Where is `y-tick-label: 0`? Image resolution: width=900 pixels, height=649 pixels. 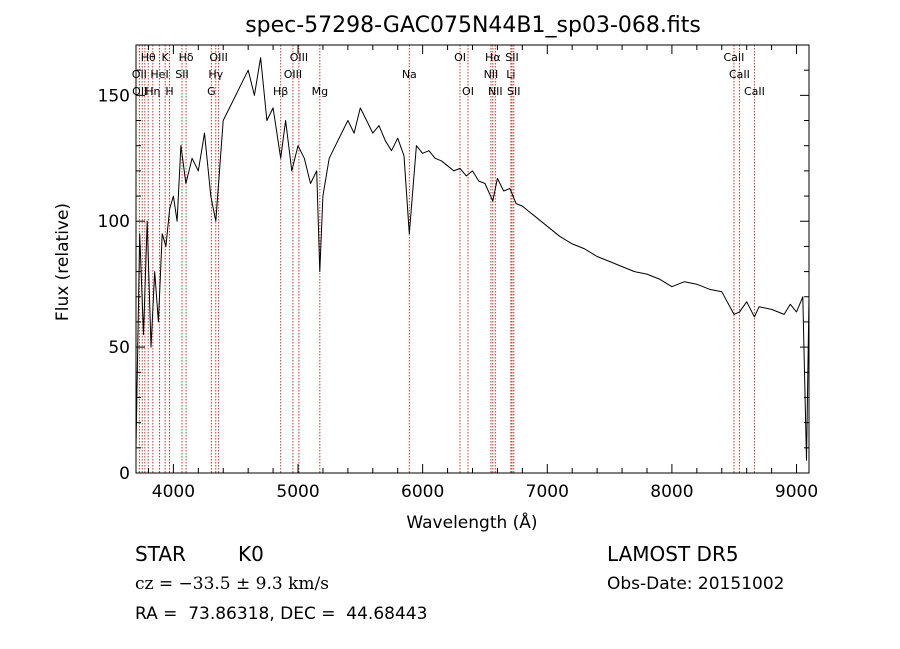 y-tick-label: 0 is located at coordinates (124, 474).